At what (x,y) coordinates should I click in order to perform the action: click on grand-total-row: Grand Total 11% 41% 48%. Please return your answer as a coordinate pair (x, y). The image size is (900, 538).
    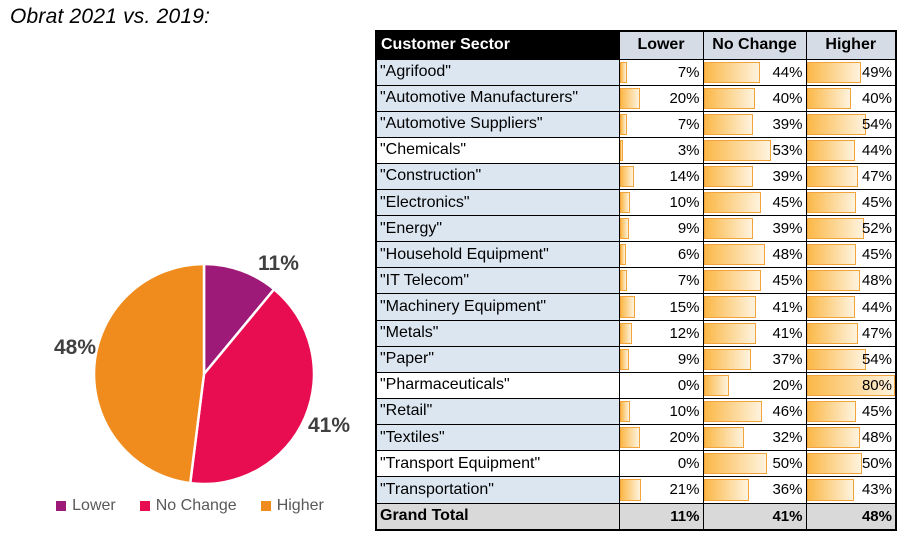
    Looking at the image, I should click on (636, 516).